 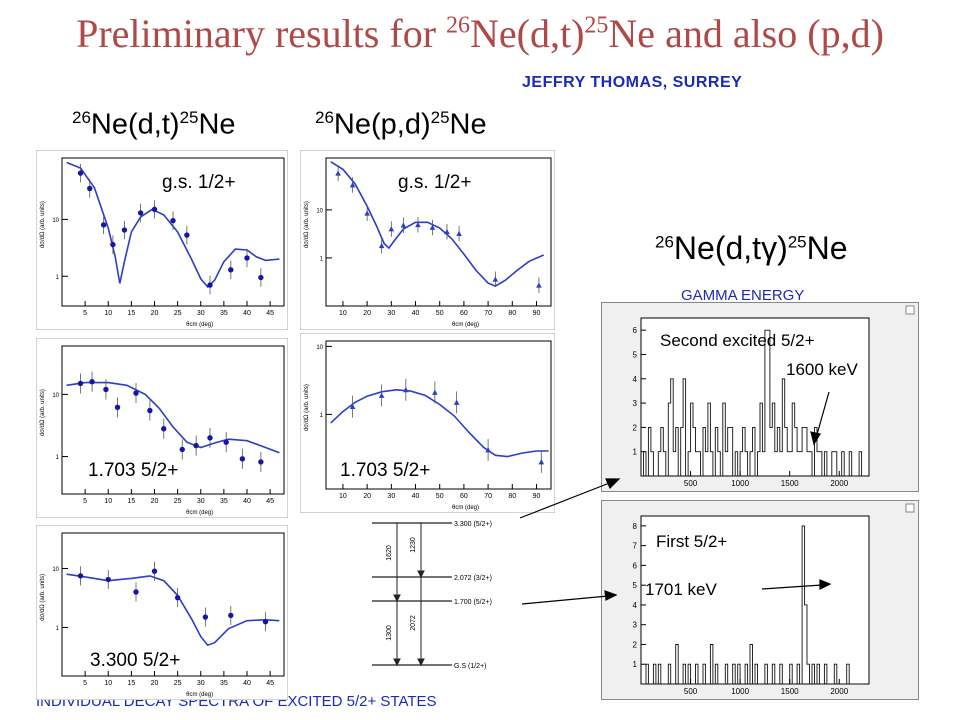 I want to click on x-tick-label: 15, so click(x=131, y=313).